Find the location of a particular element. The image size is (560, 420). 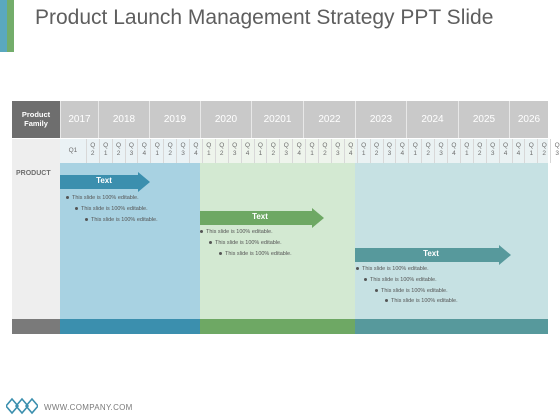

header-year: 2017 is located at coordinates (79, 119).